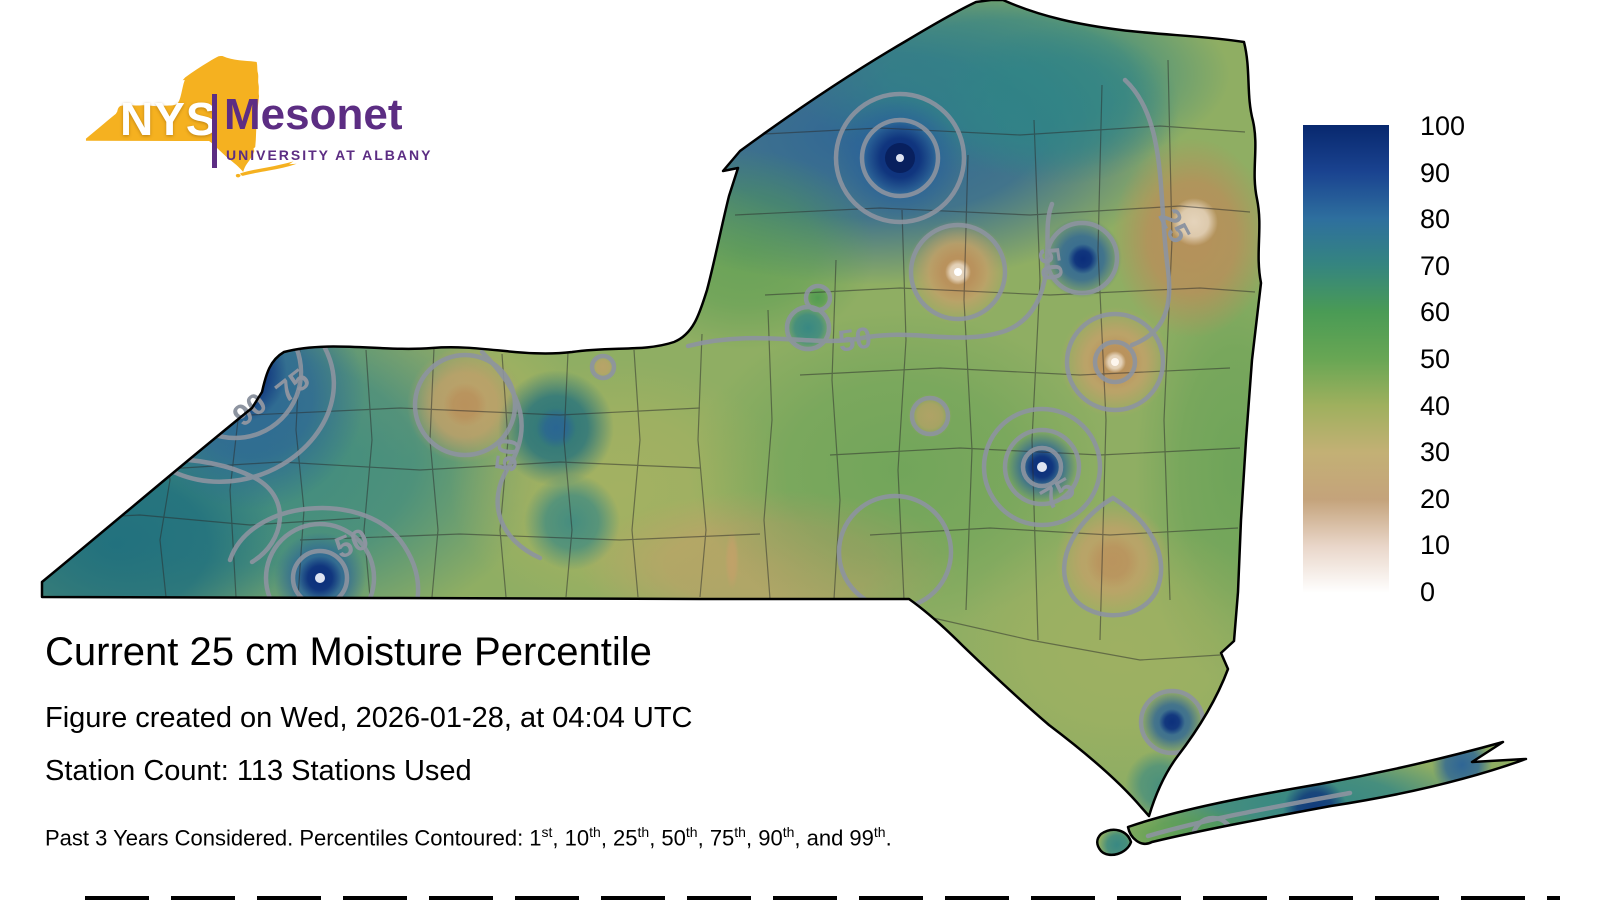  I want to click on colorbar-tick: 10, so click(1435, 545).